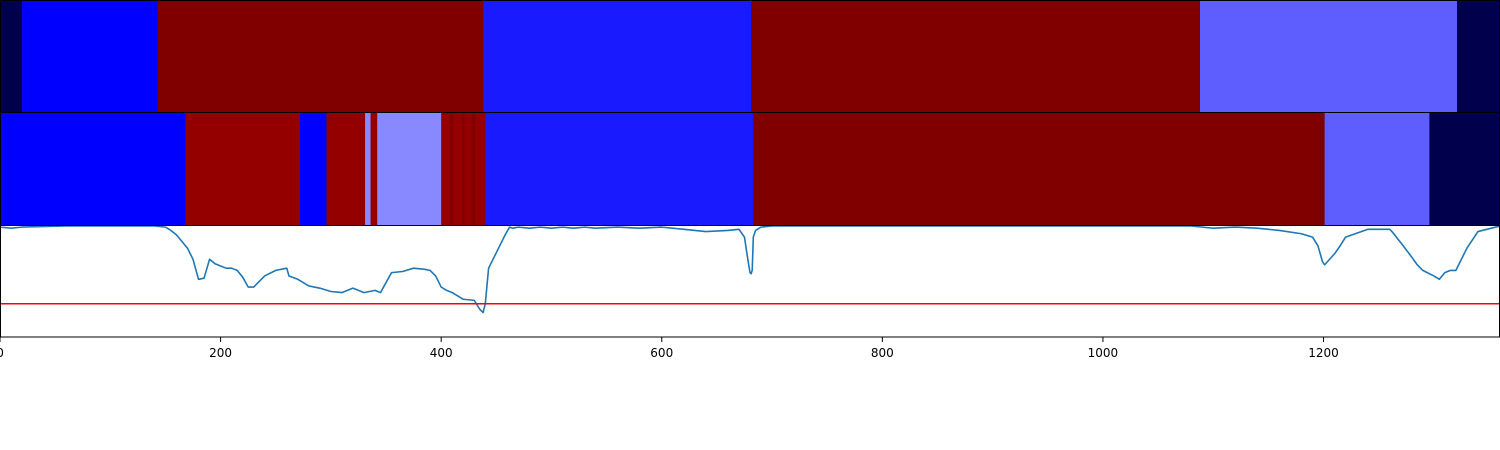  What do you see at coordinates (220, 353) in the screenshot?
I see `x-tick-label-200: 200` at bounding box center [220, 353].